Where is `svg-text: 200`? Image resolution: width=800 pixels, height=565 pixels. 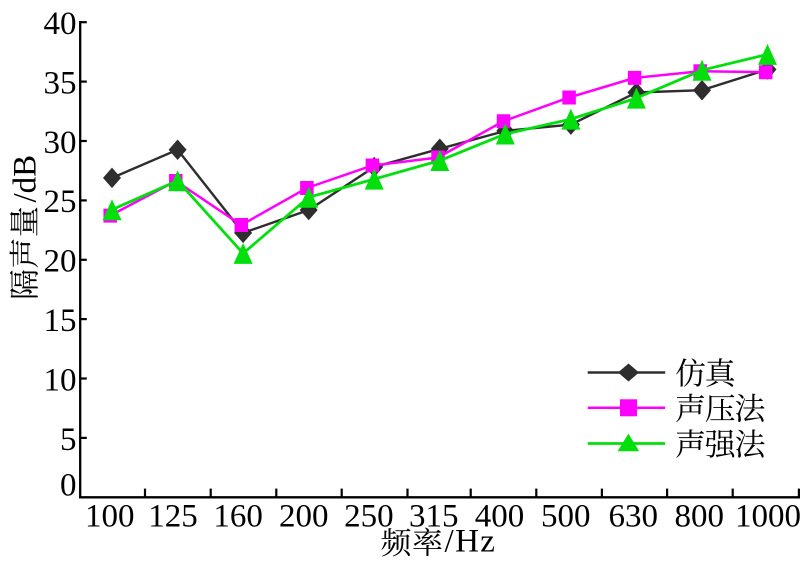
svg-text: 200 is located at coordinates (304, 516).